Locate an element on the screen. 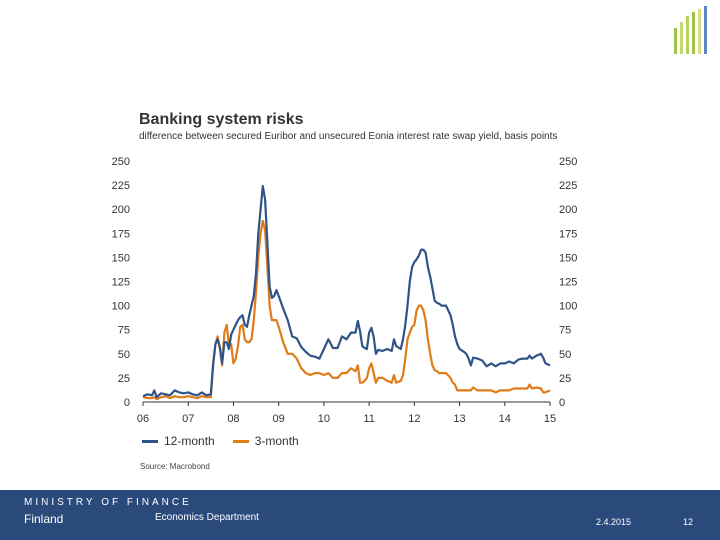 The height and width of the screenshot is (540, 720). legend-item-3-month: 3-month is located at coordinates (265, 441).